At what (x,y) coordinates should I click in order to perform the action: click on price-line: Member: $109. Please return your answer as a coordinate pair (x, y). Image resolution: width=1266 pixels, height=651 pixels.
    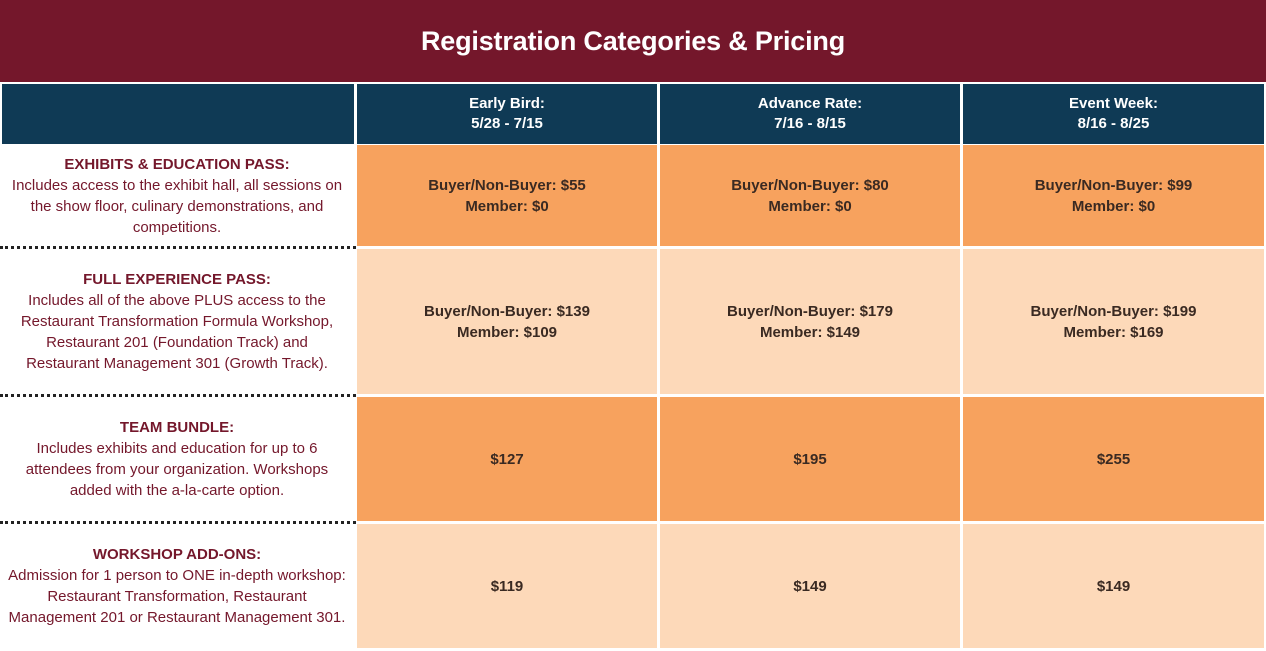
    Looking at the image, I should click on (507, 332).